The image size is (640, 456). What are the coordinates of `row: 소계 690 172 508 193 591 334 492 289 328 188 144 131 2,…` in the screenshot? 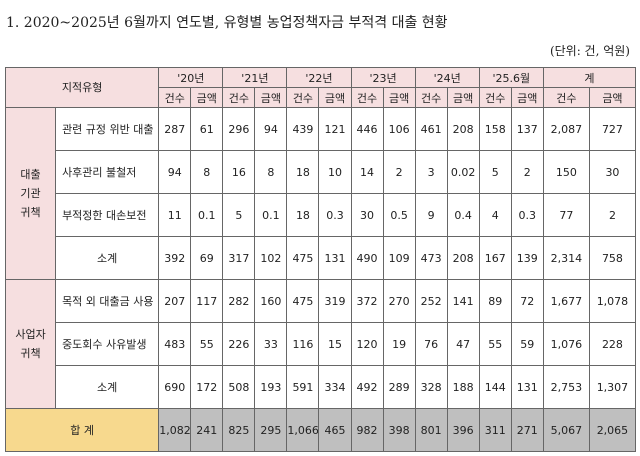 It's located at (321, 387).